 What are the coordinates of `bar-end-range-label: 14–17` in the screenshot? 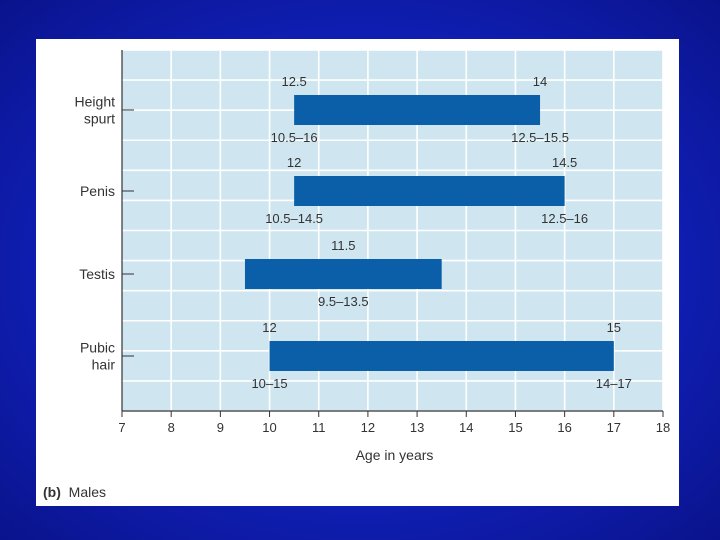 It's located at (614, 383).